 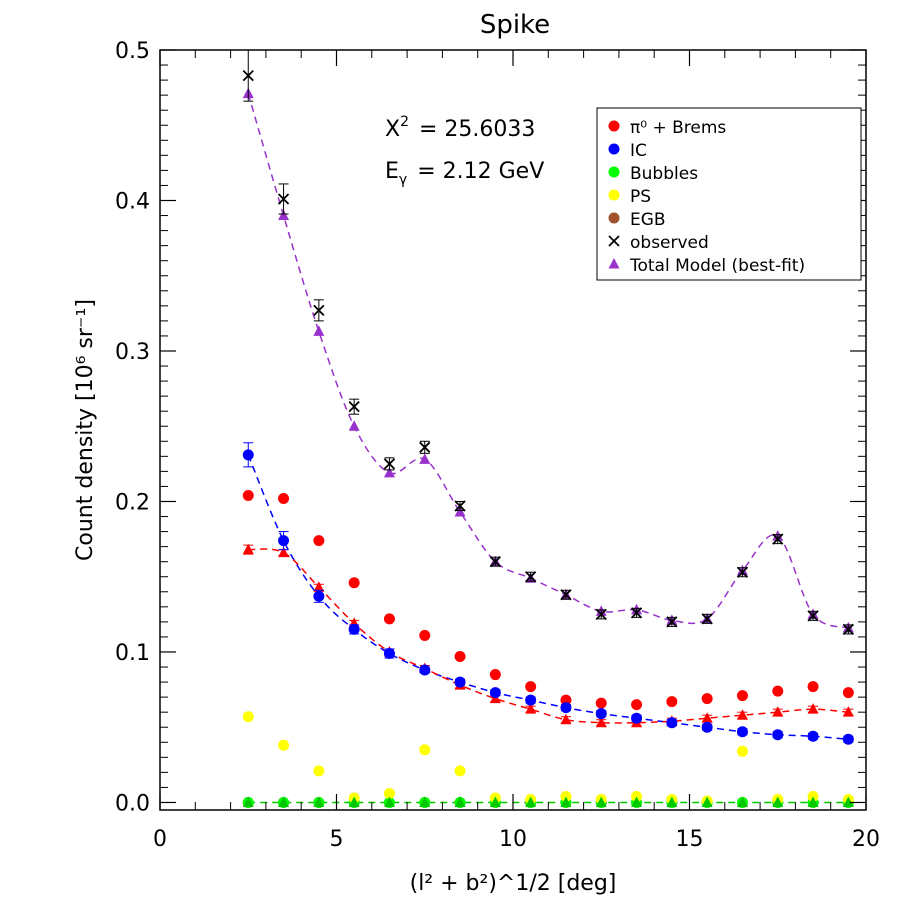 What do you see at coordinates (132, 51) in the screenshot?
I see `y-tick-label: 0.5` at bounding box center [132, 51].